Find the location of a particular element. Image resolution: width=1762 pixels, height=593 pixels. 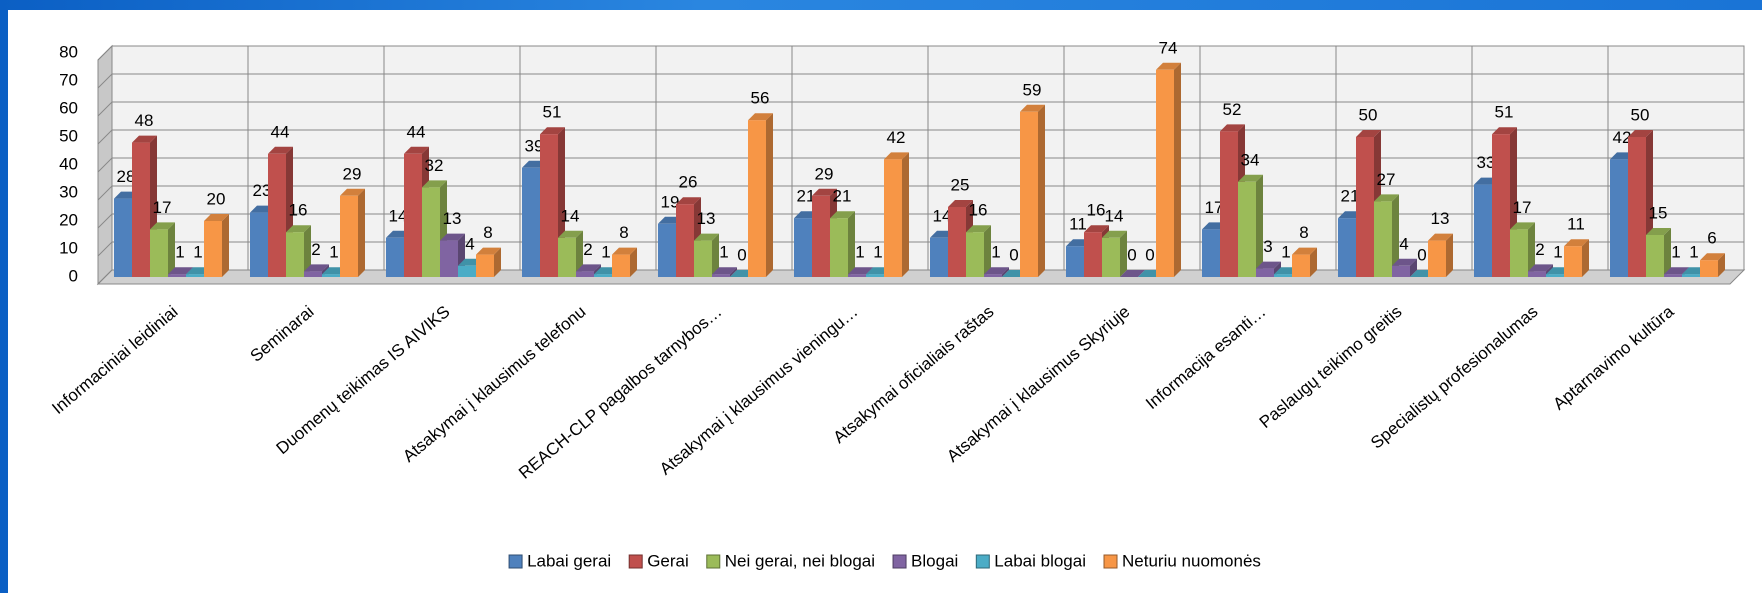

x-tick-label: Seminarai is located at coordinates (282, 334).